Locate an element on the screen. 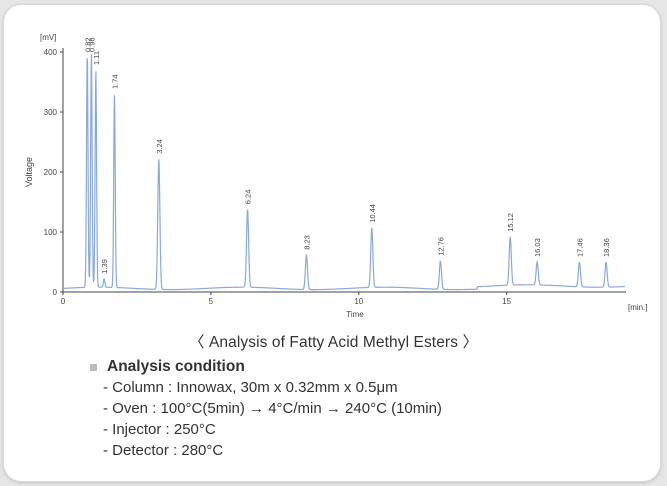  peak-label: 12.76 is located at coordinates (440, 246).